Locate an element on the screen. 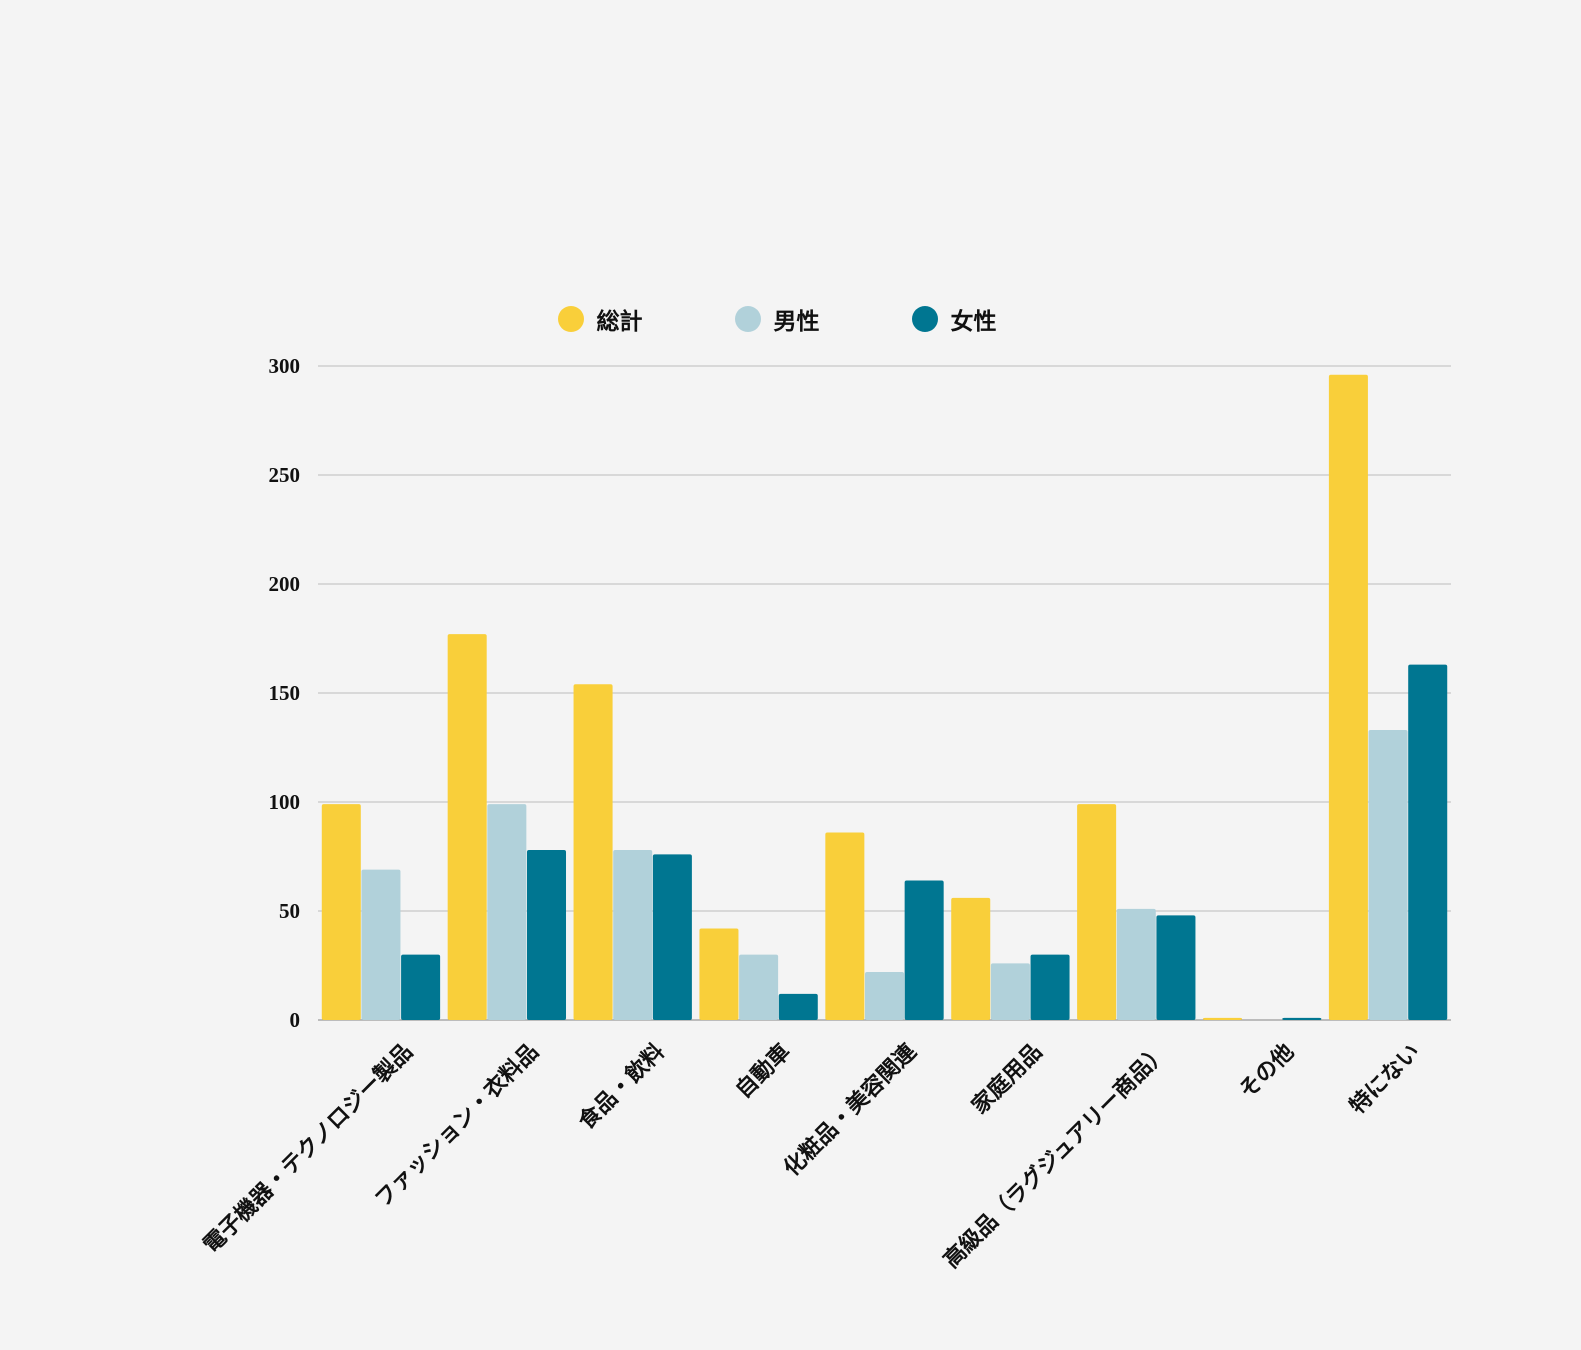  legend-label-male: 男性 is located at coordinates (796, 322).